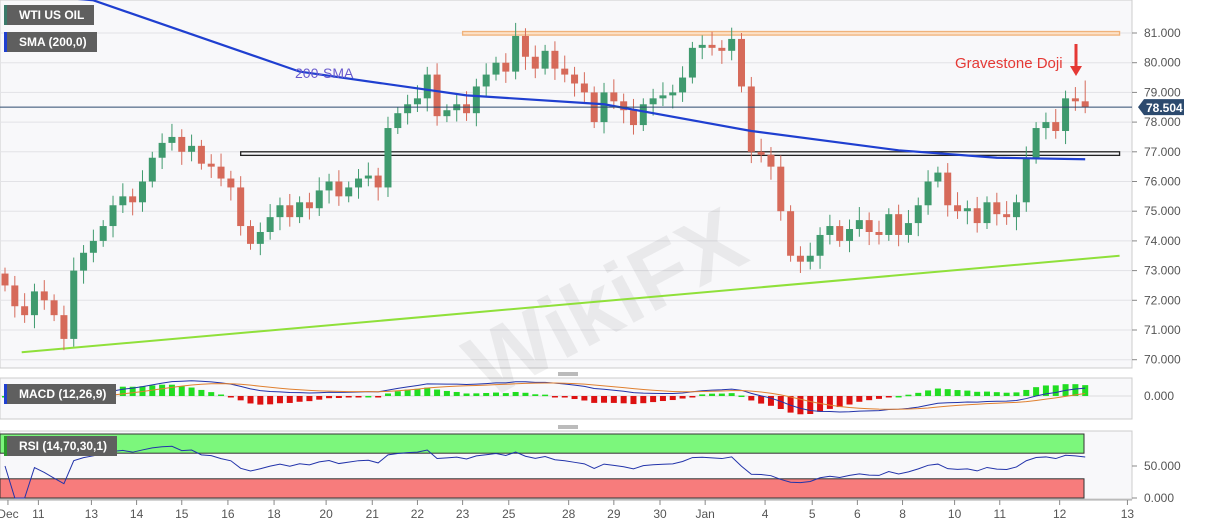 This screenshot has height=526, width=1207. I want to click on y-tick-label: 74.000, so click(1162, 241).